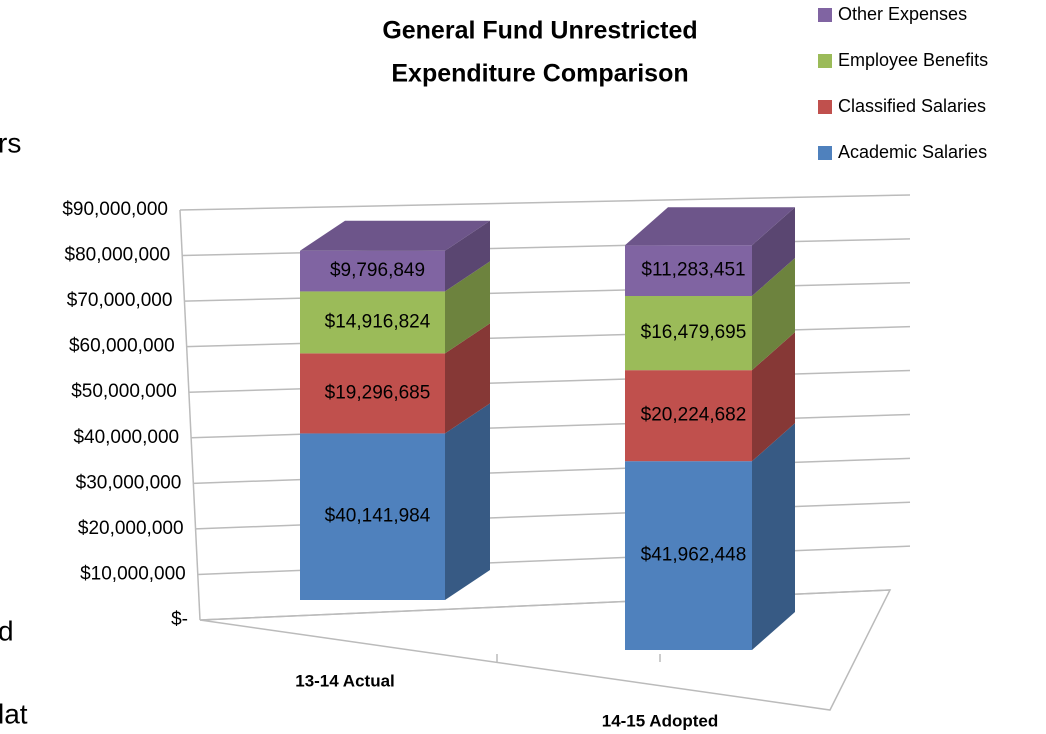 The image size is (1046, 734). I want to click on y-tick-label: $40,000,000, so click(126, 437).